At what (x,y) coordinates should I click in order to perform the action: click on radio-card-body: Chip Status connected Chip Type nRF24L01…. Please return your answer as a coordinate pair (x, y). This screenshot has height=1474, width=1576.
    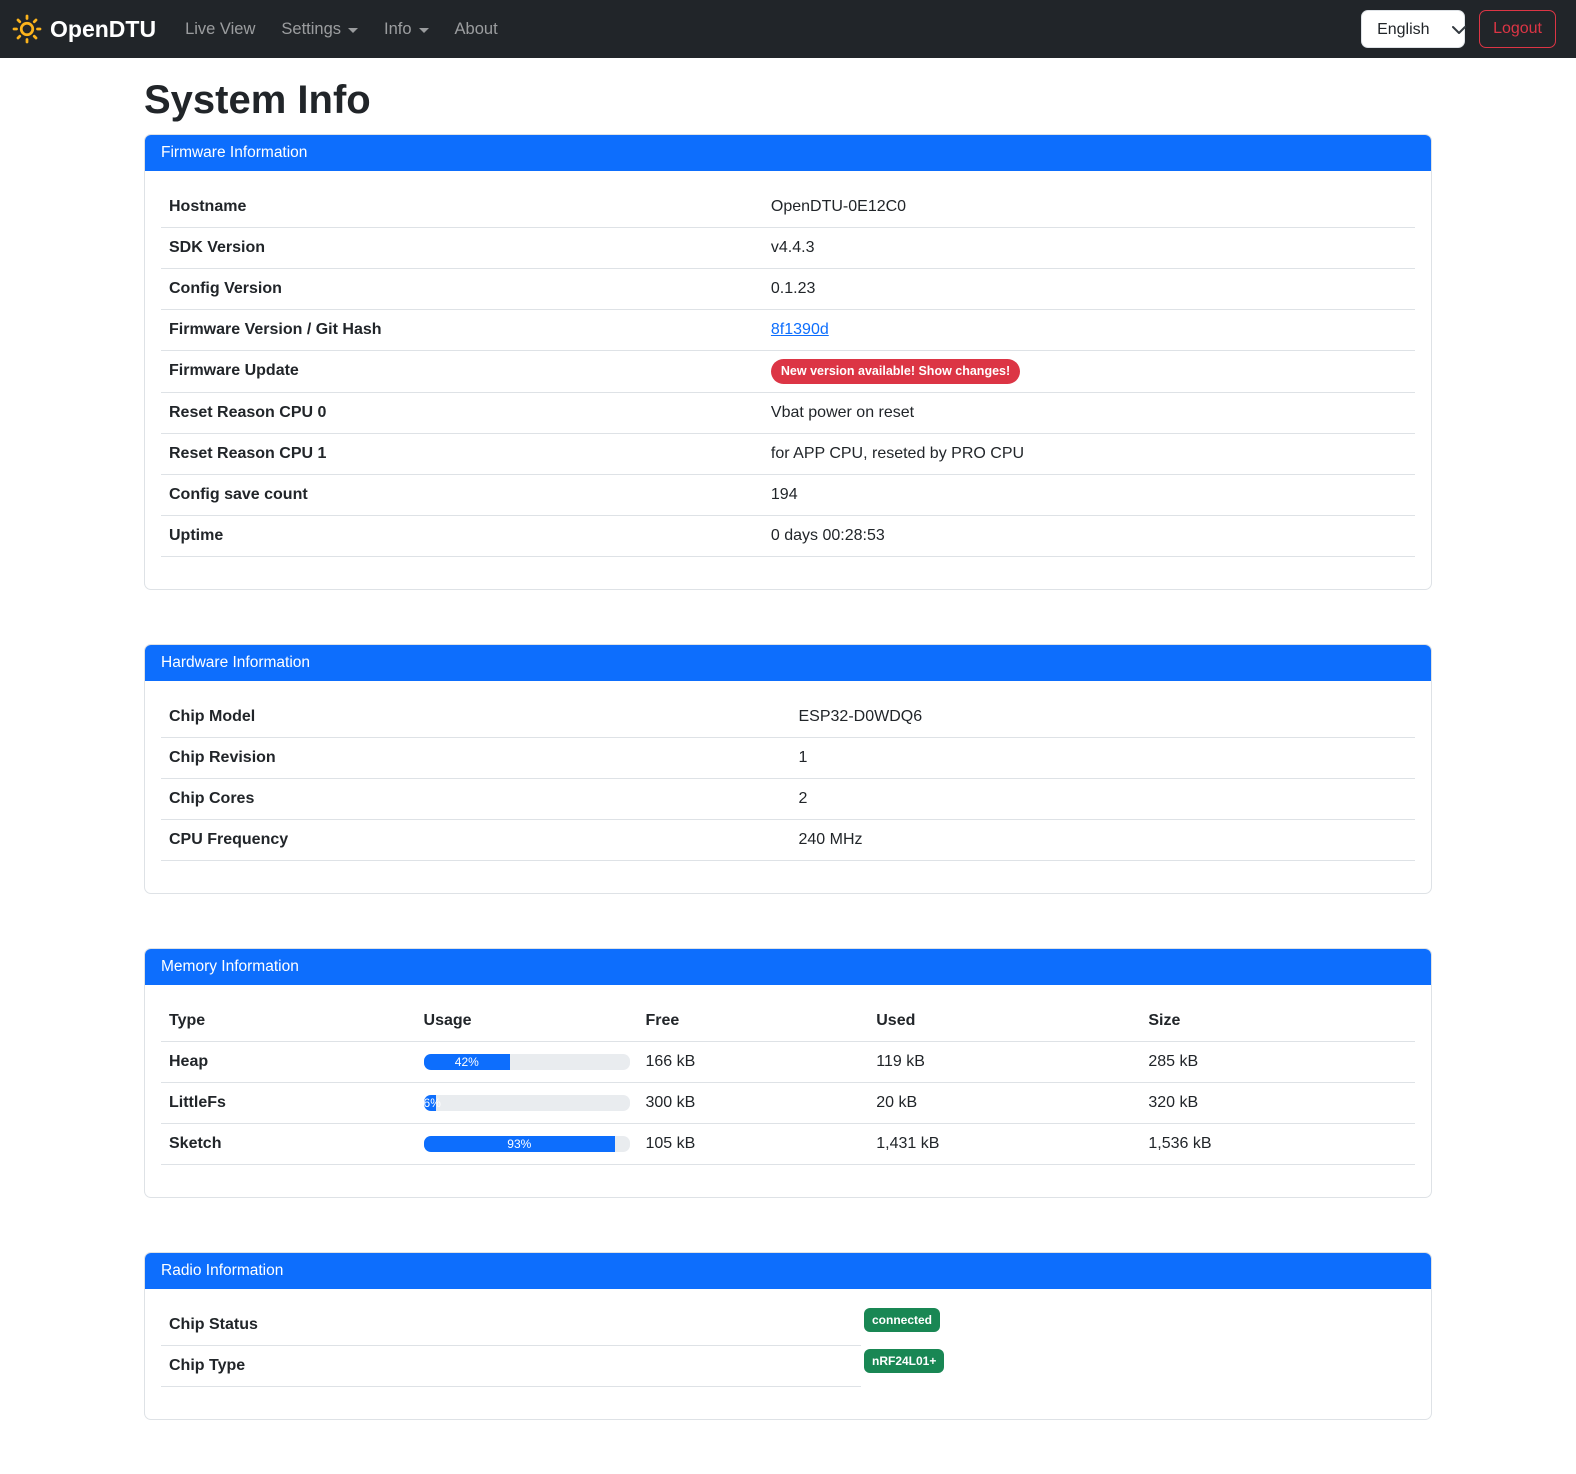
    Looking at the image, I should click on (788, 1354).